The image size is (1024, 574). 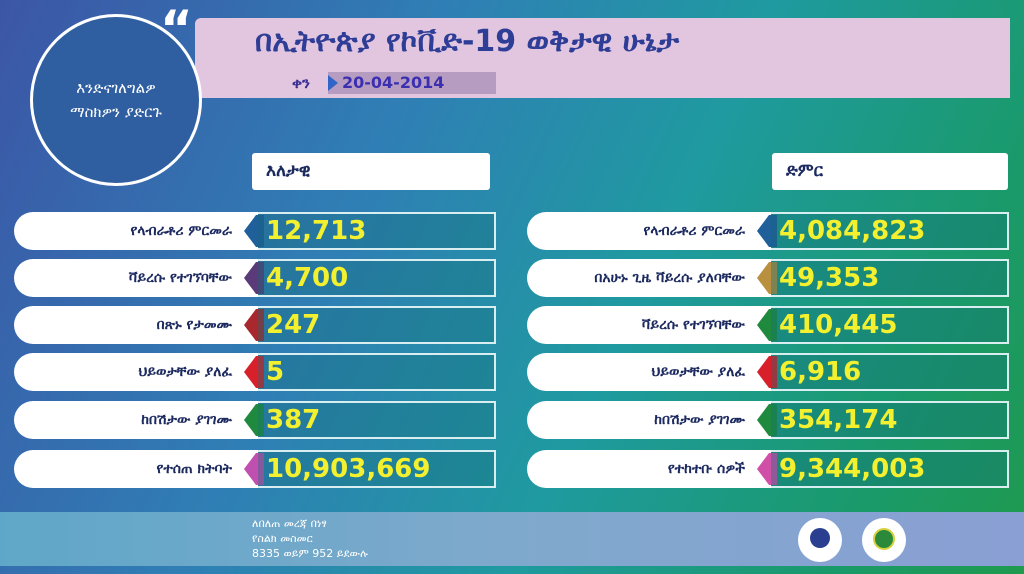 I want to click on total-row: በአሁኑ ጊዜ ቫይረሱ ያለባቸው 49,353, so click(x=768, y=278).